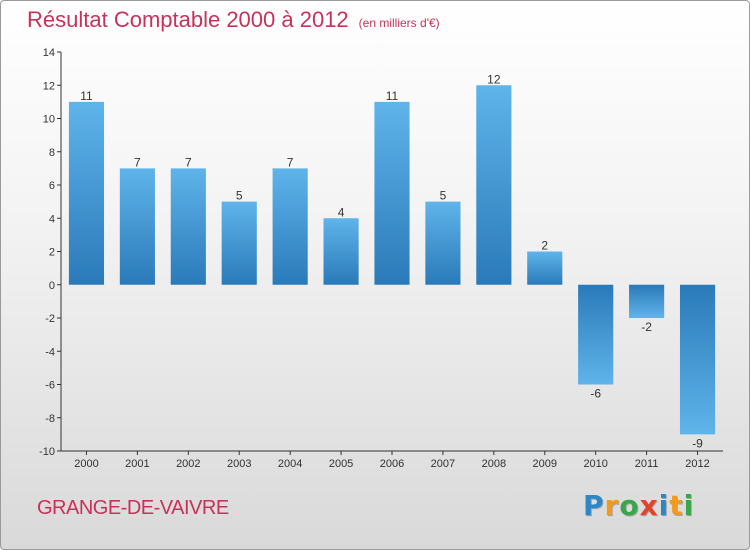 The width and height of the screenshot is (750, 550). I want to click on x-tick-label: 2000, so click(86, 464).